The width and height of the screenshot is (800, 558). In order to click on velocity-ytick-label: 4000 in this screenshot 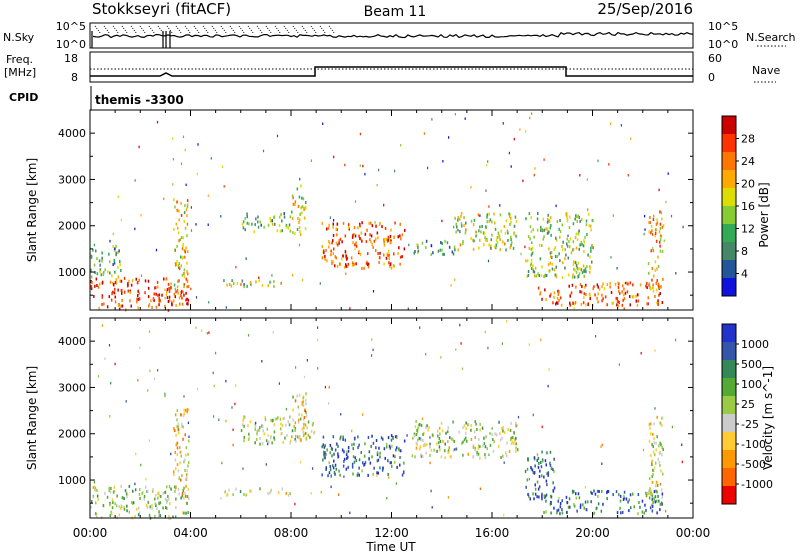, I will do `click(72, 341)`.